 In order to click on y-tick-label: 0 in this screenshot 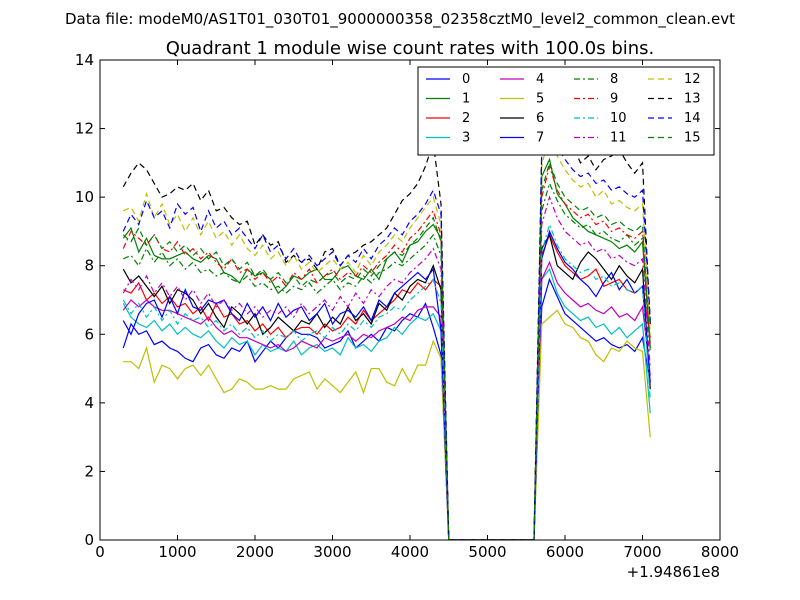, I will do `click(89, 540)`.